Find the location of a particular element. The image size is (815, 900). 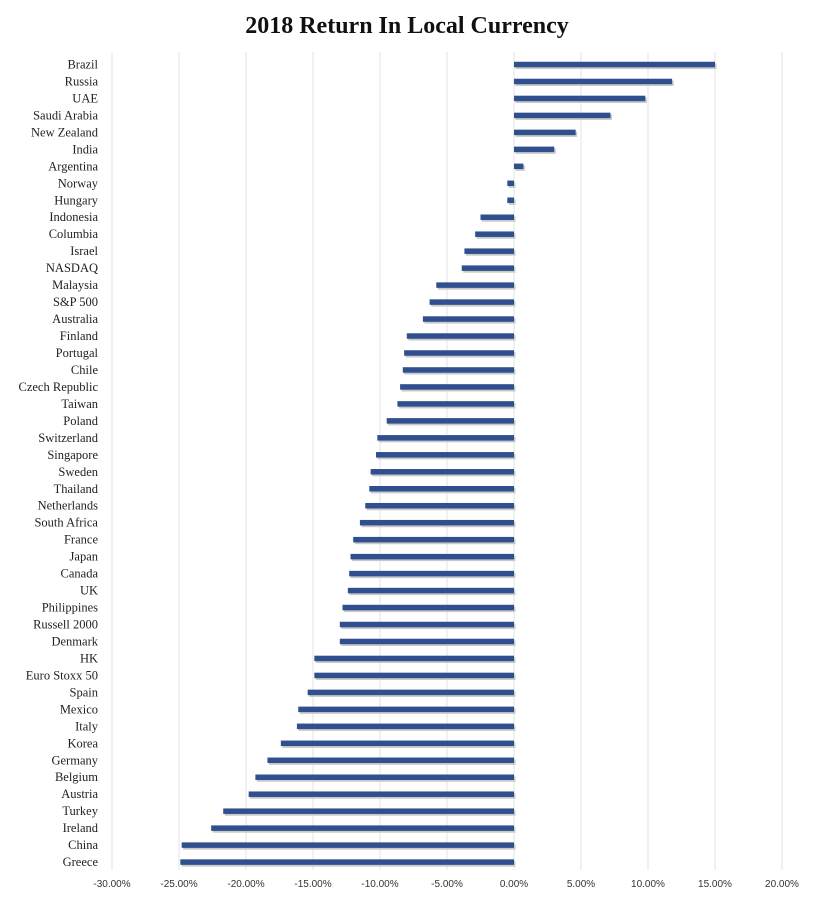

category-label: Argentina is located at coordinates (73, 166).